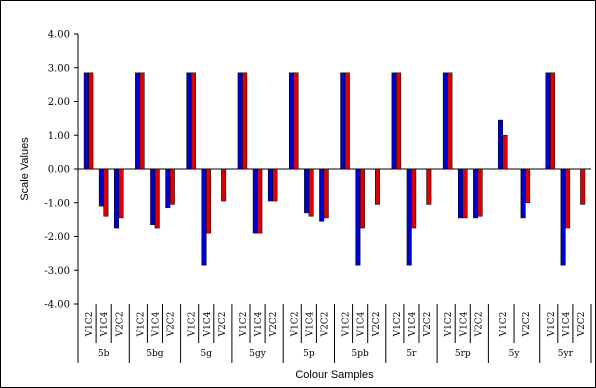  Describe the element at coordinates (207, 354) in the screenshot. I see `category-label: 5g` at that location.